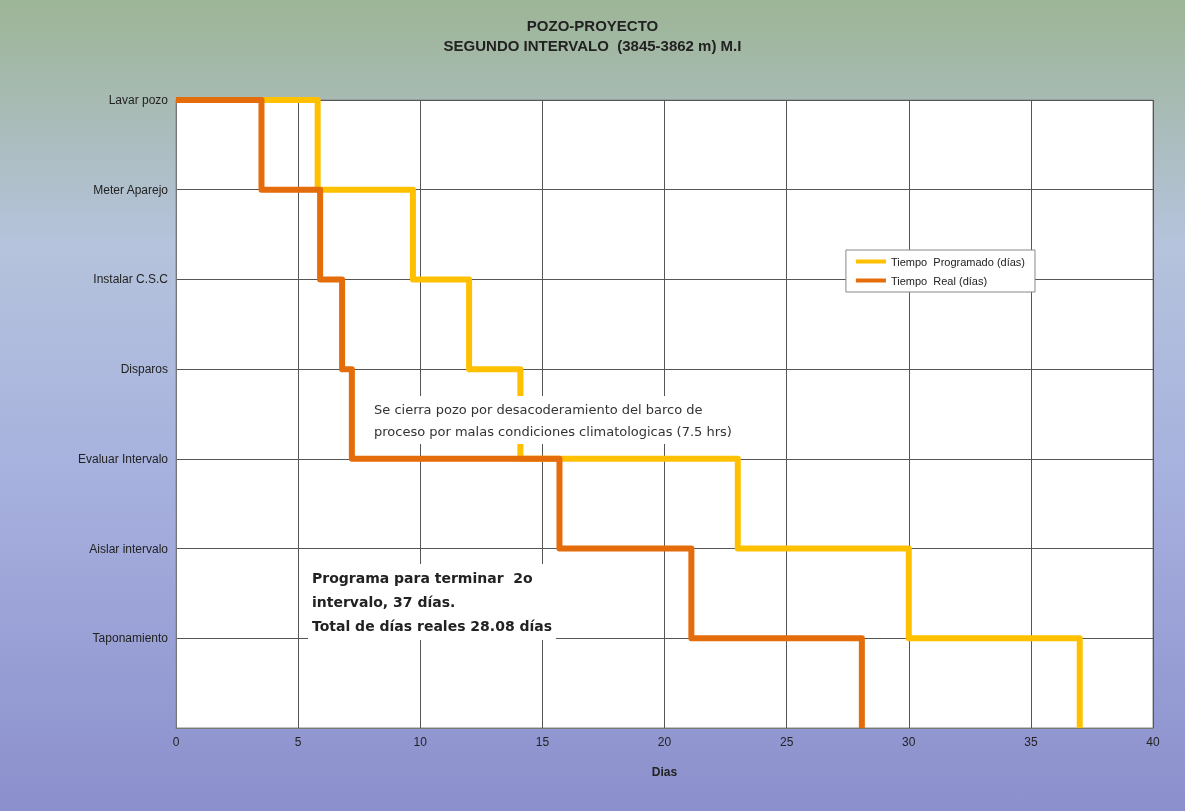 The height and width of the screenshot is (811, 1185). I want to click on y-tick-label: Taponamiento, so click(130, 638).